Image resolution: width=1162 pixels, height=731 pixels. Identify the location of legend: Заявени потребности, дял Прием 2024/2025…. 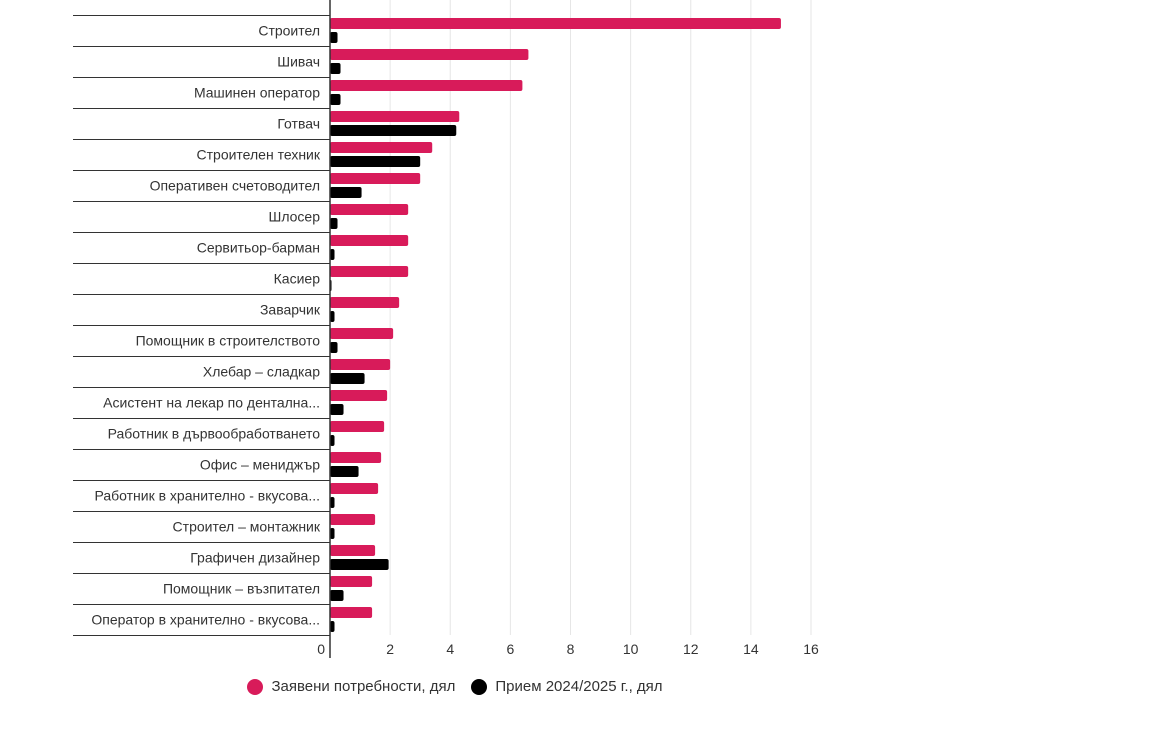
(455, 686).